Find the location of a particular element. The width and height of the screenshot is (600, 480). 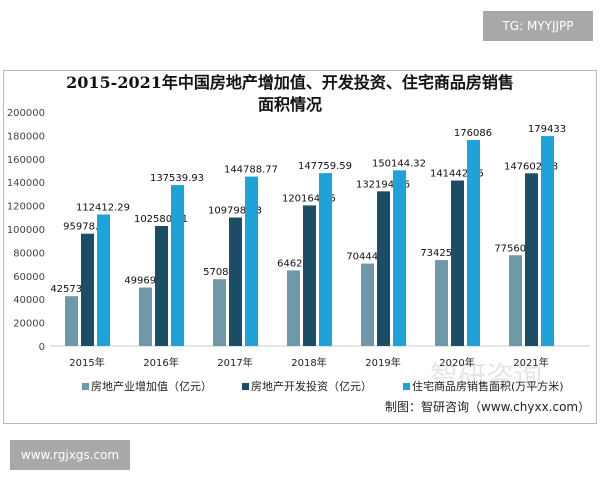

watermark-top: TG: MYYJJPP is located at coordinates (538, 26).